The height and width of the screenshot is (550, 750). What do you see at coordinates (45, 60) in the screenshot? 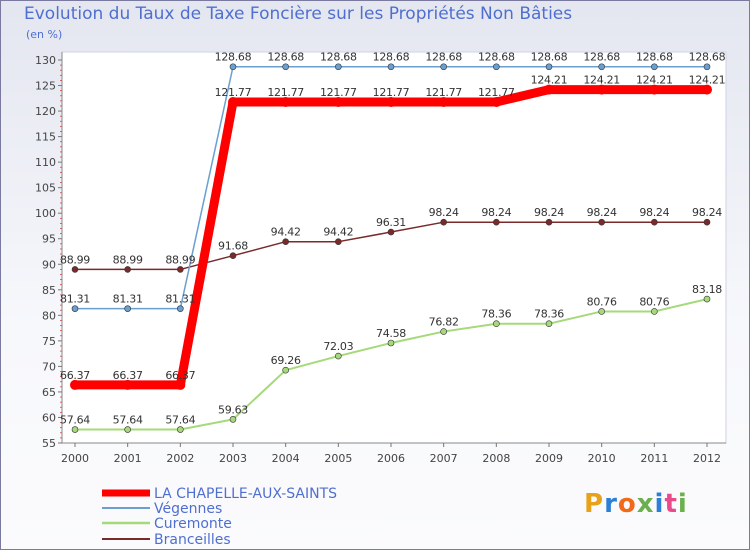
I see `y-tick-label: 130` at bounding box center [45, 60].